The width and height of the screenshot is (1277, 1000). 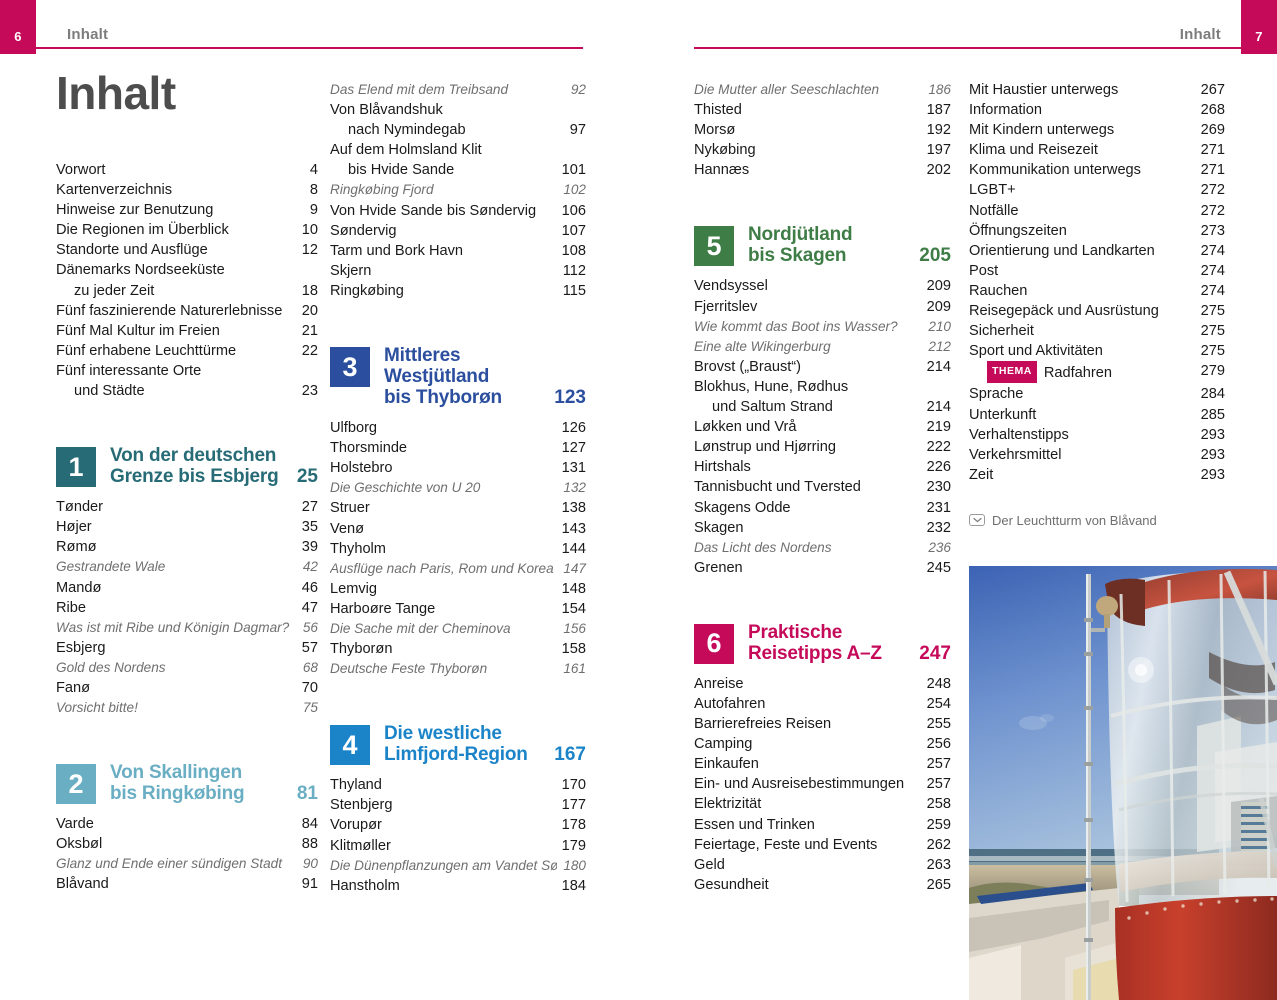 I want to click on toc-entry: Das Elend mit dem Treibsand 92, so click(x=458, y=90).